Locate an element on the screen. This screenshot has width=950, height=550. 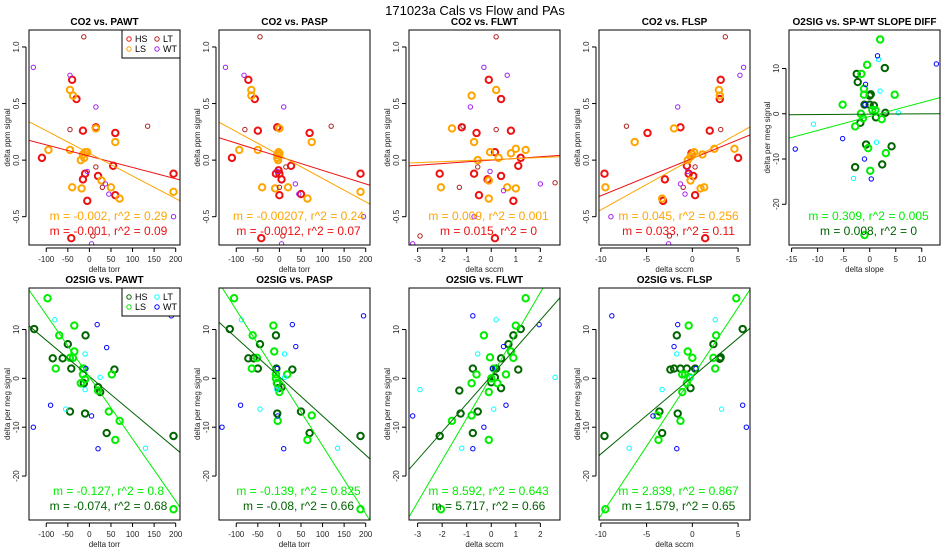
series-wt is located at coordinates (102, 382).